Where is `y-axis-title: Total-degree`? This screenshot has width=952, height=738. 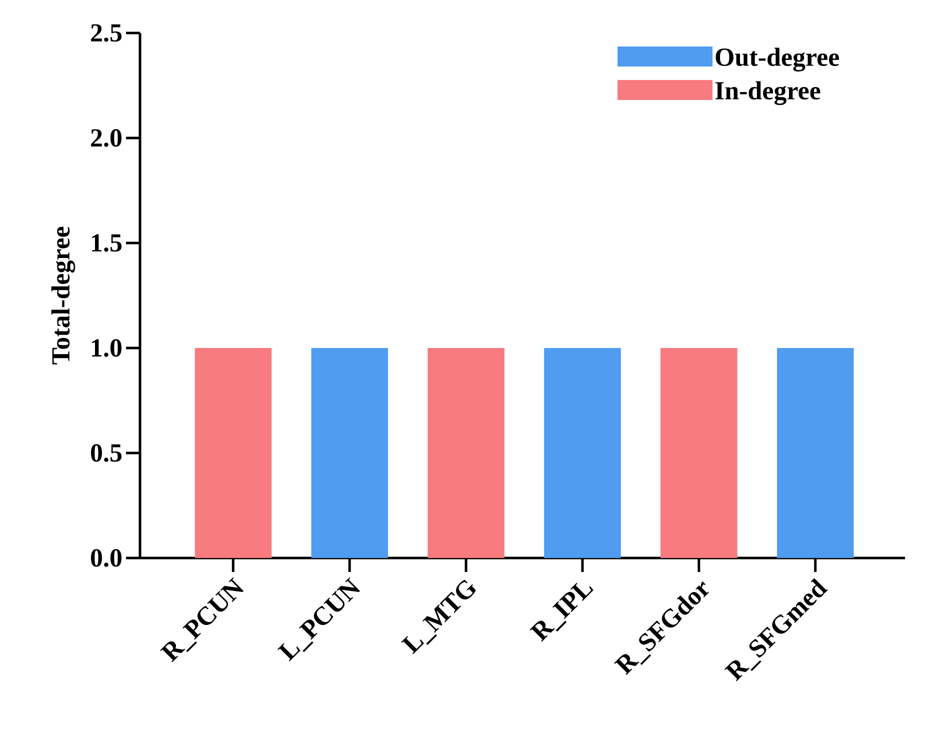 y-axis-title: Total-degree is located at coordinates (63, 295).